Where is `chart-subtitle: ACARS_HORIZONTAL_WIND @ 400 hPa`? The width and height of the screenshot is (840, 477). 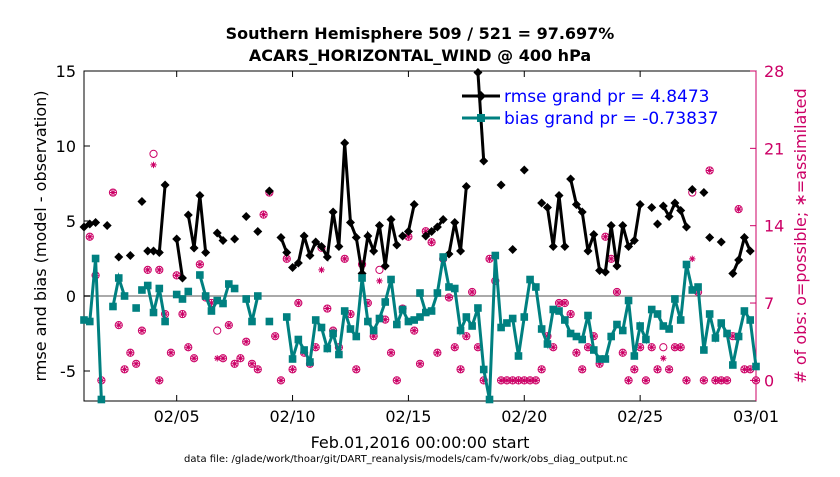 chart-subtitle: ACARS_HORIZONTAL_WIND @ 400 hPa is located at coordinates (420, 55).